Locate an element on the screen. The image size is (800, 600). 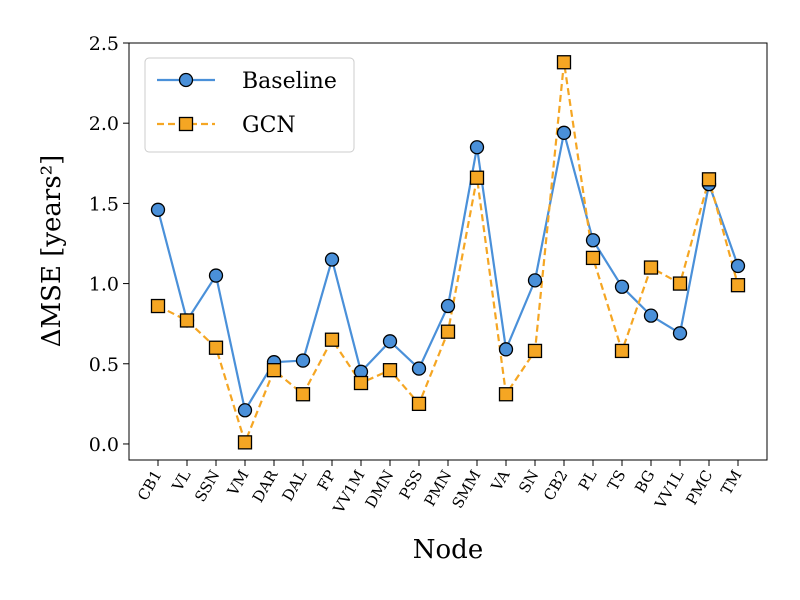
legend-box is located at coordinates (249, 105).